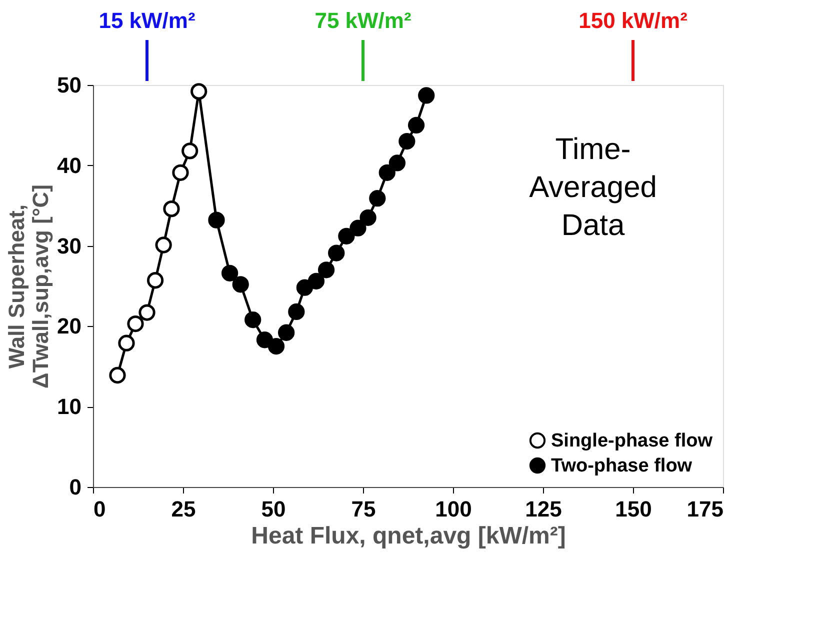  What do you see at coordinates (29, 286) in the screenshot?
I see `y-axis-title: Wall Superheat, ΔTwall,sup,avg [°C]` at bounding box center [29, 286].